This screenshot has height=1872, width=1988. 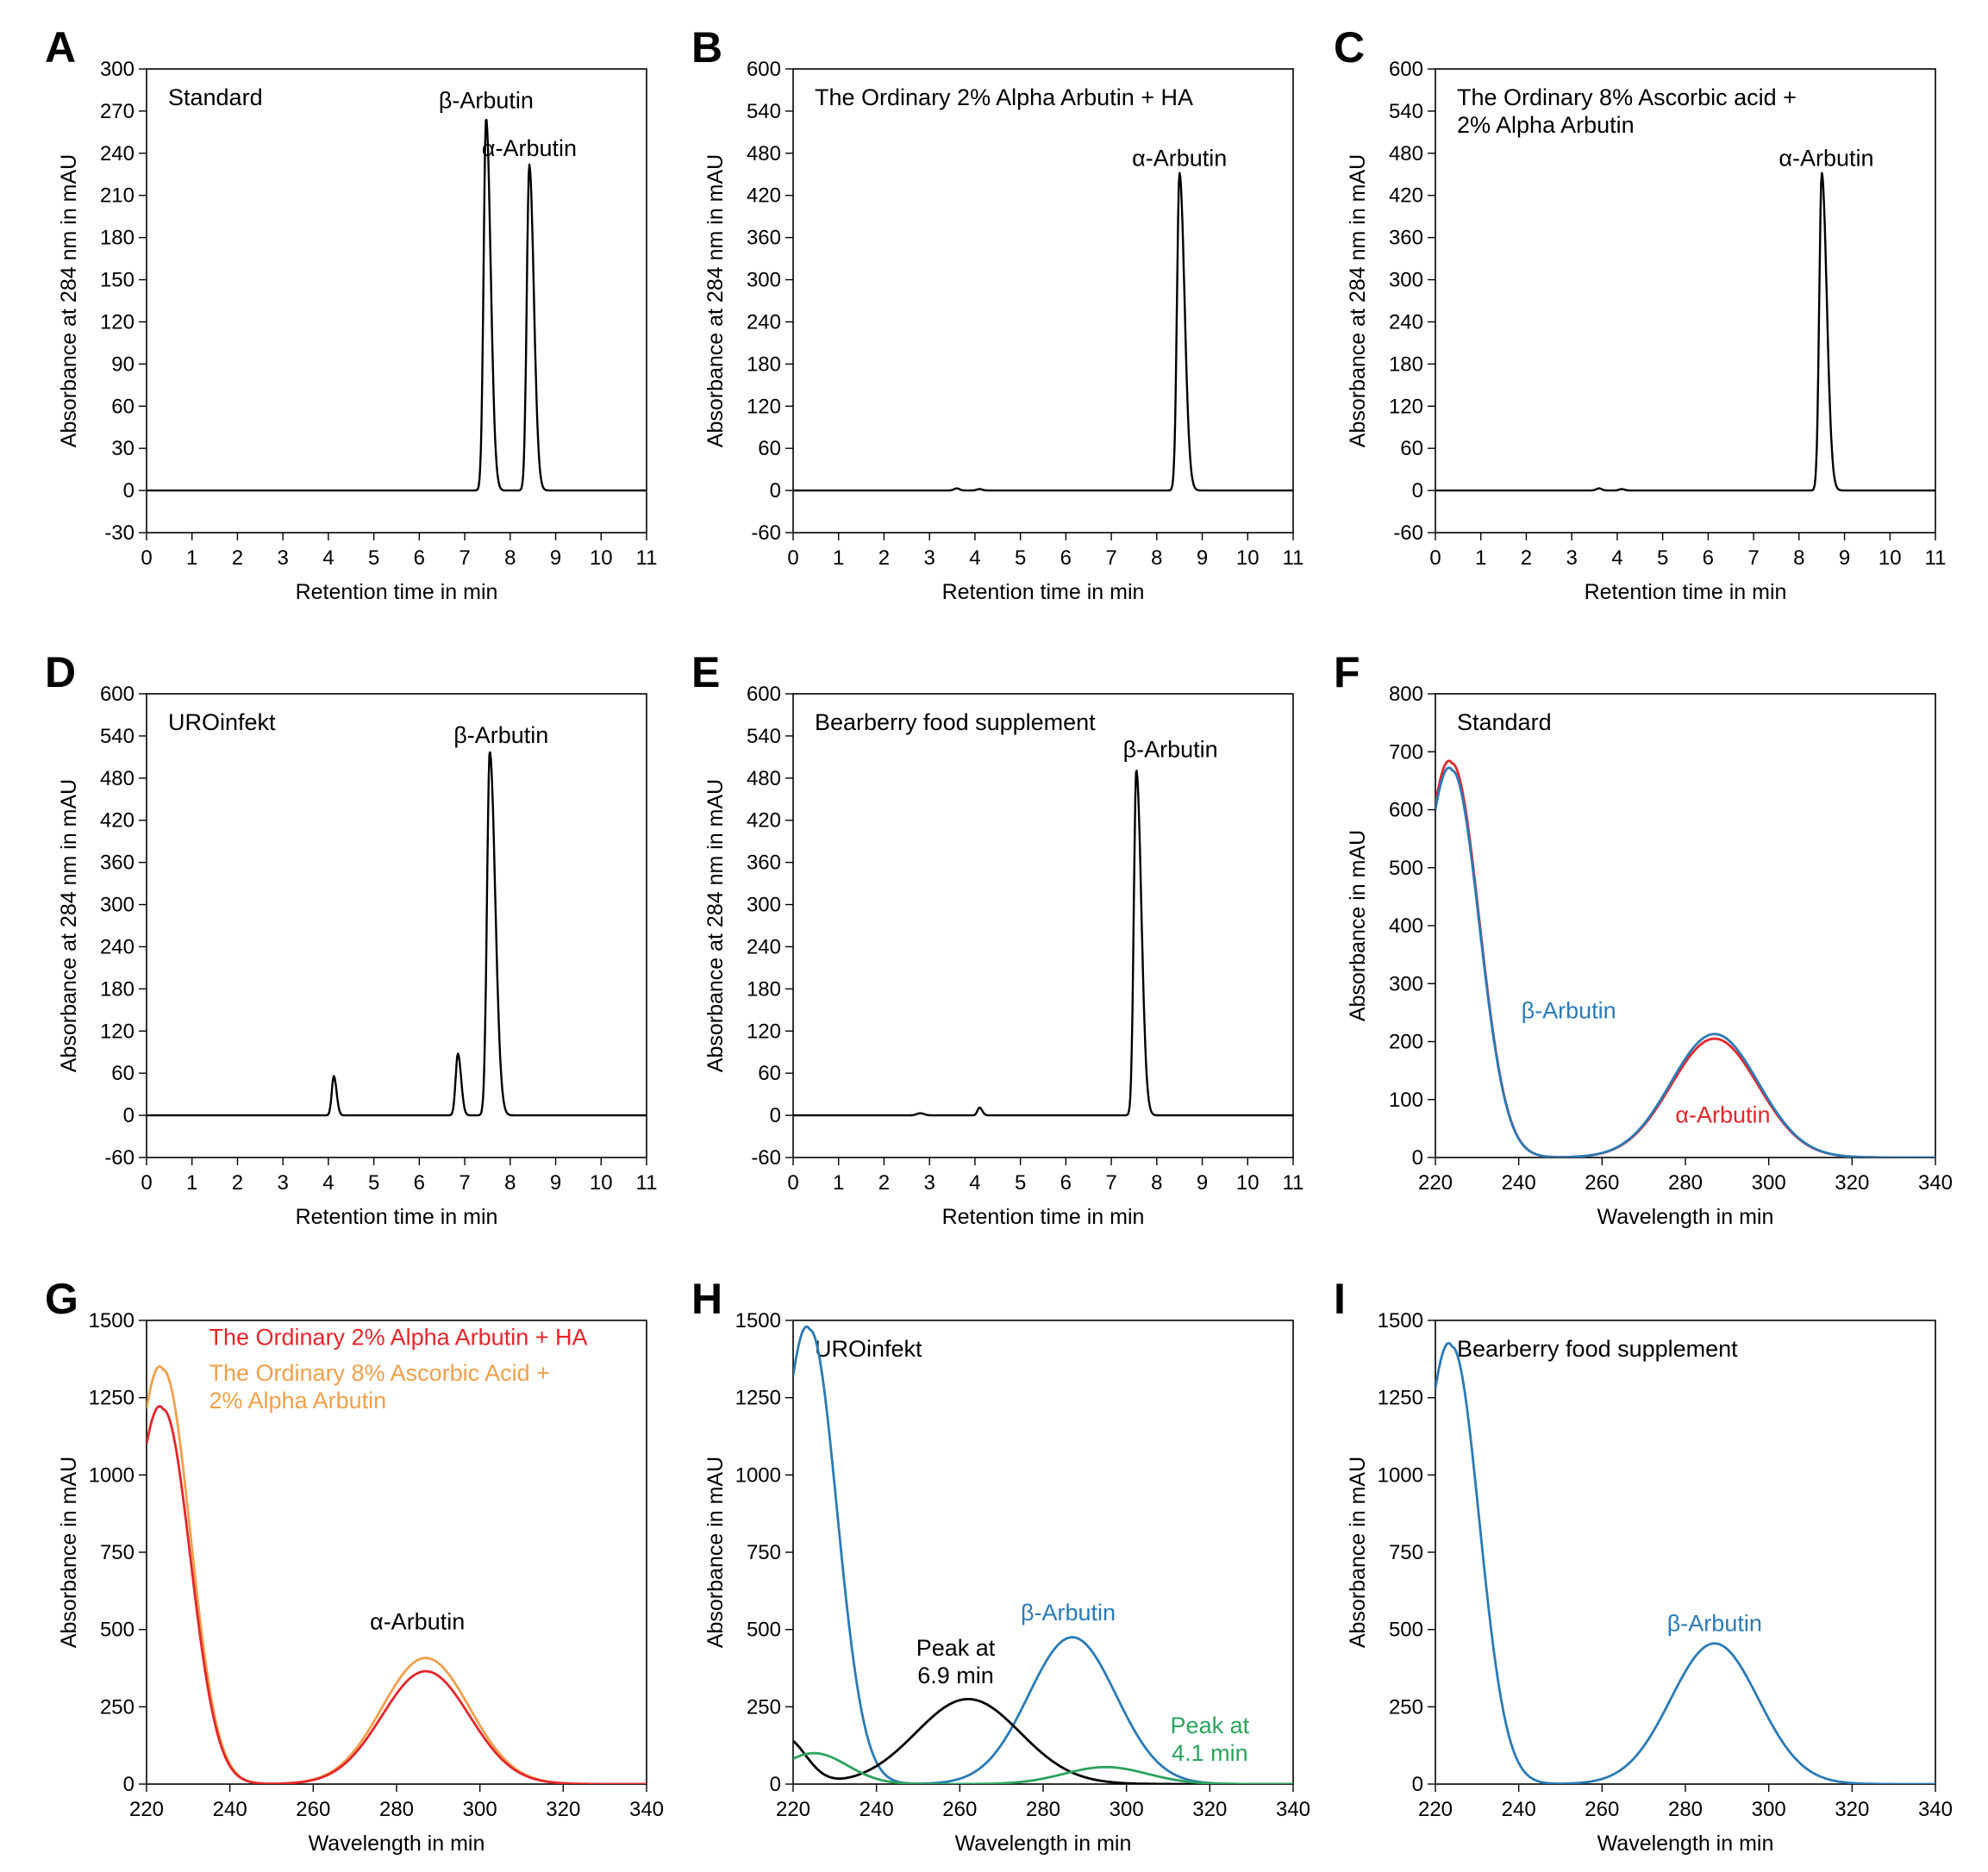 I want to click on y-tick-label: 90, so click(x=123, y=364).